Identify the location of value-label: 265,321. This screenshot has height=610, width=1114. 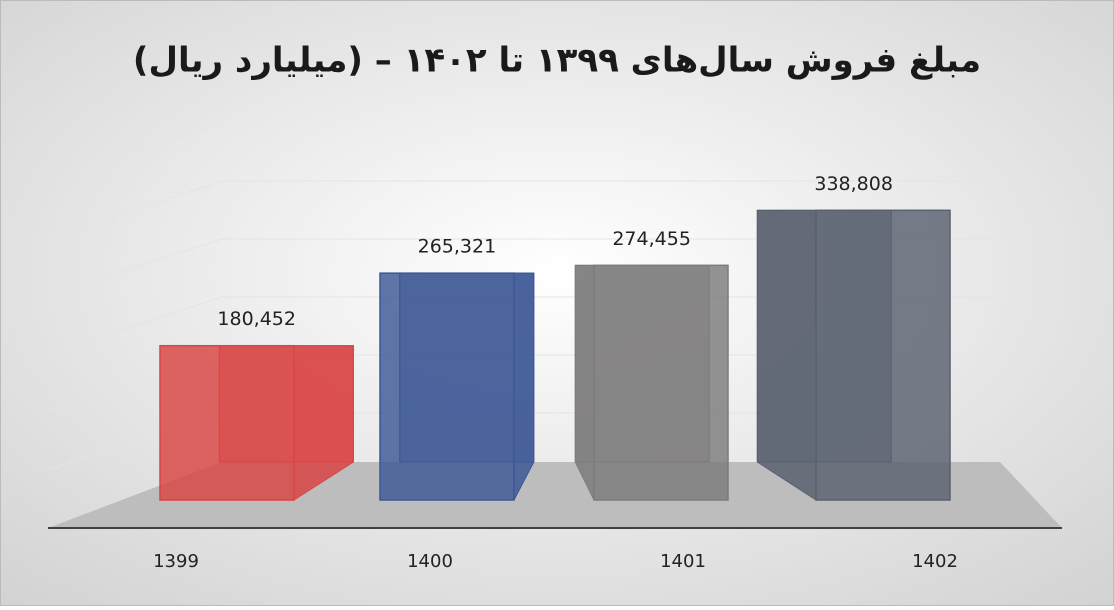
(457, 247).